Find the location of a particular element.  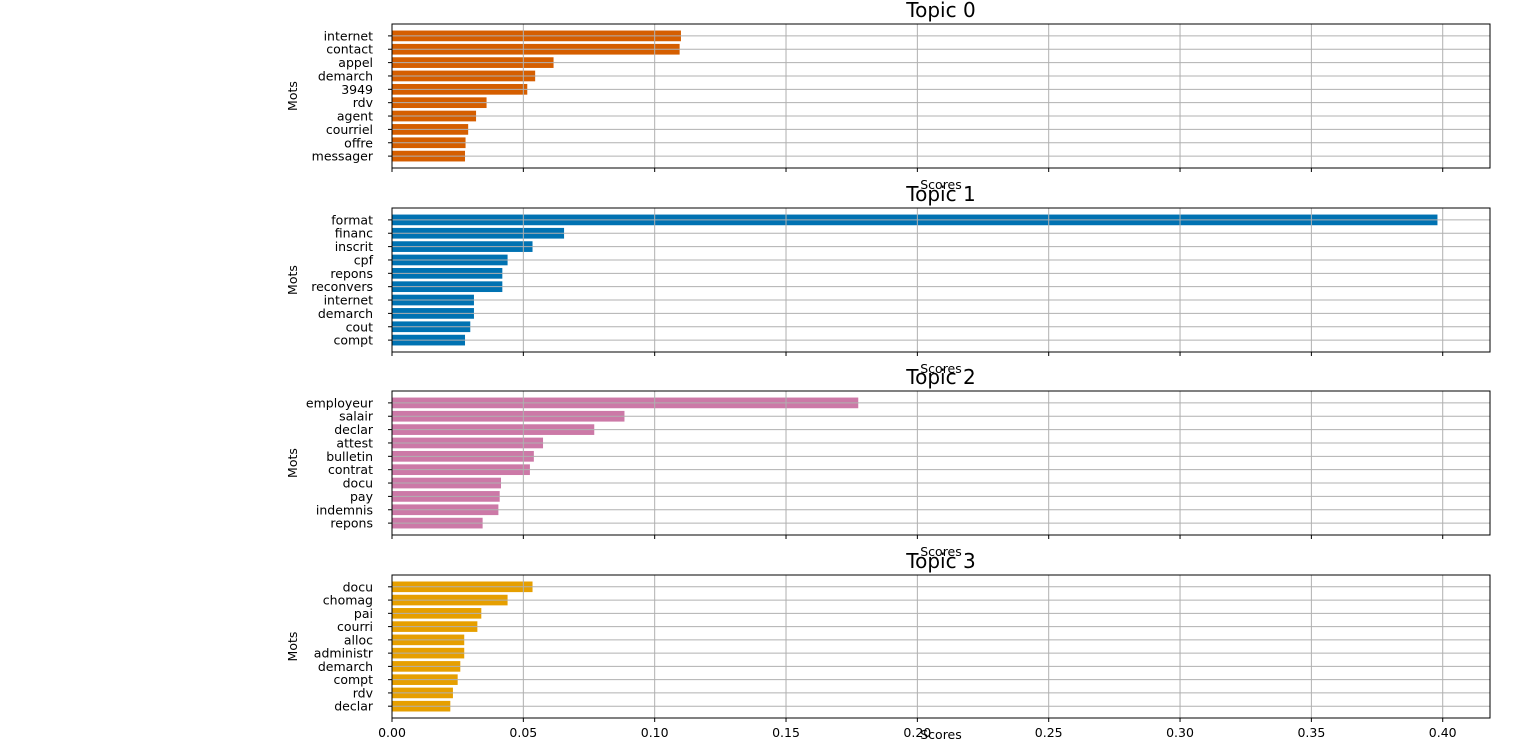

y-tick-label: agent is located at coordinates (355, 116).